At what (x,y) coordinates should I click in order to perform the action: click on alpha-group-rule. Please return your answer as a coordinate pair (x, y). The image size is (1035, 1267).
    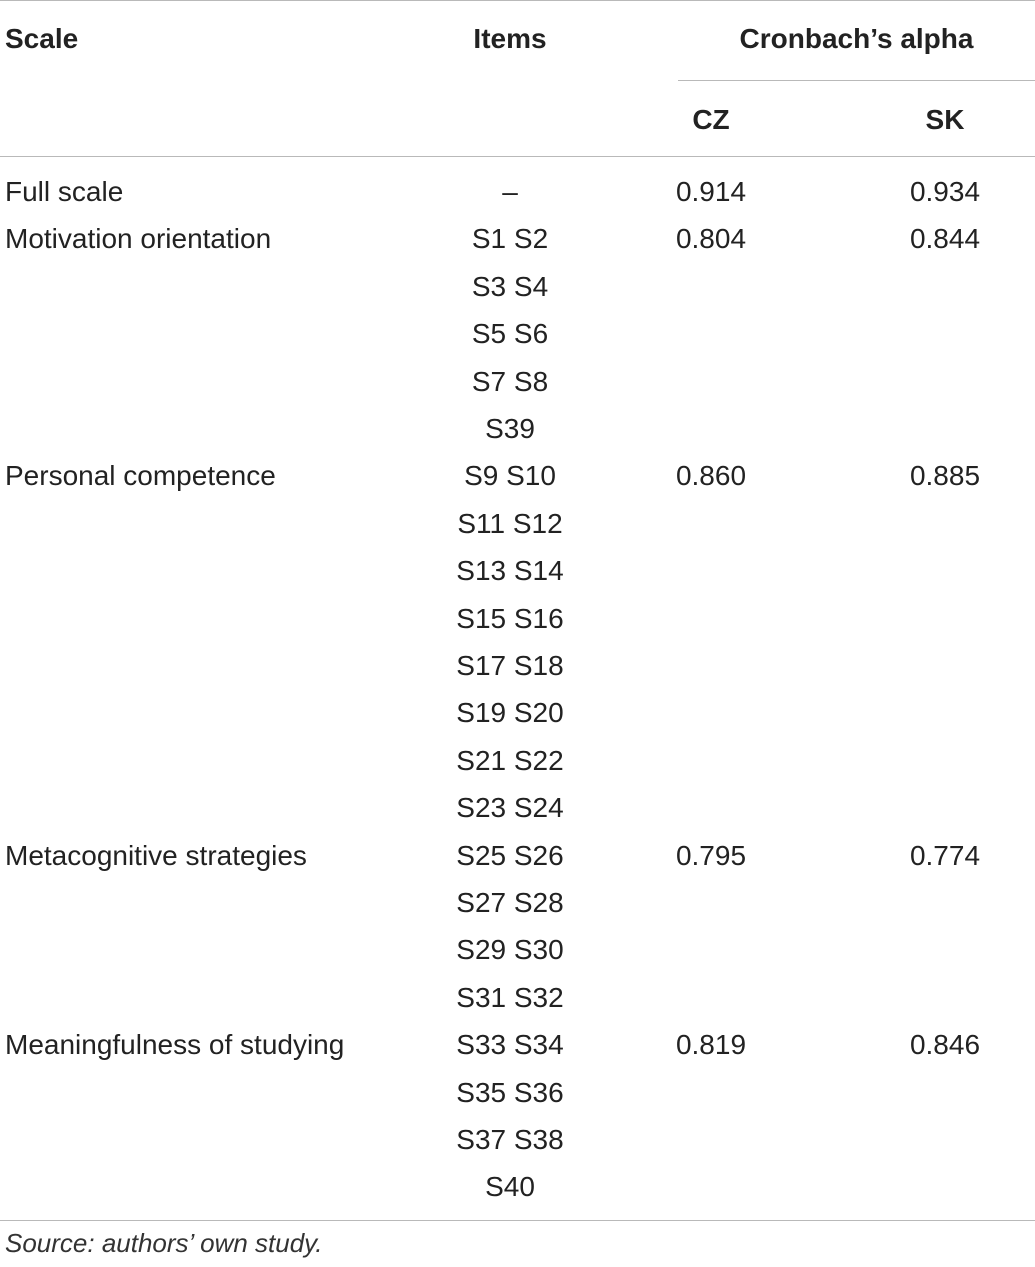
    Looking at the image, I should click on (856, 80).